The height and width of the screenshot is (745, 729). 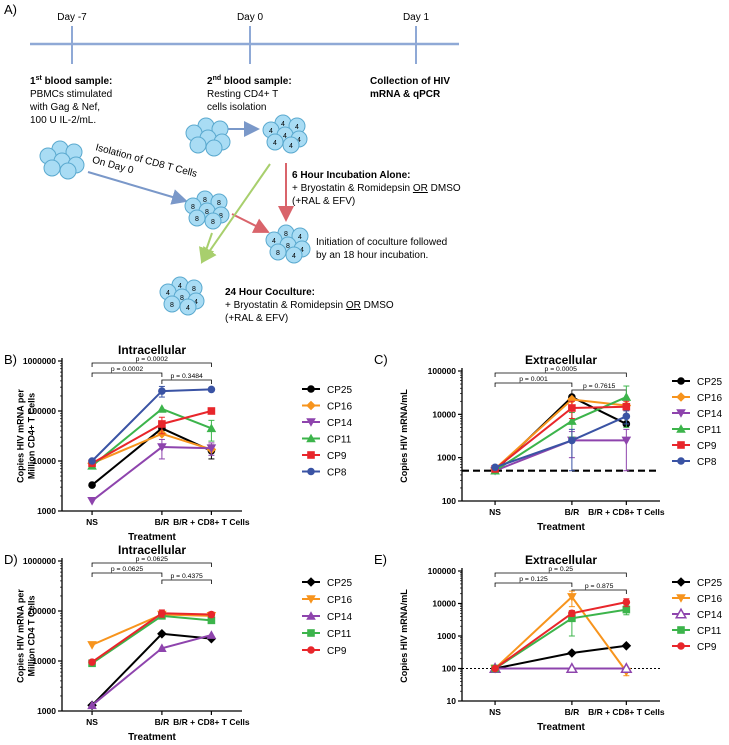 I want to click on bracket-label: p = 0.4375, so click(x=186, y=576).